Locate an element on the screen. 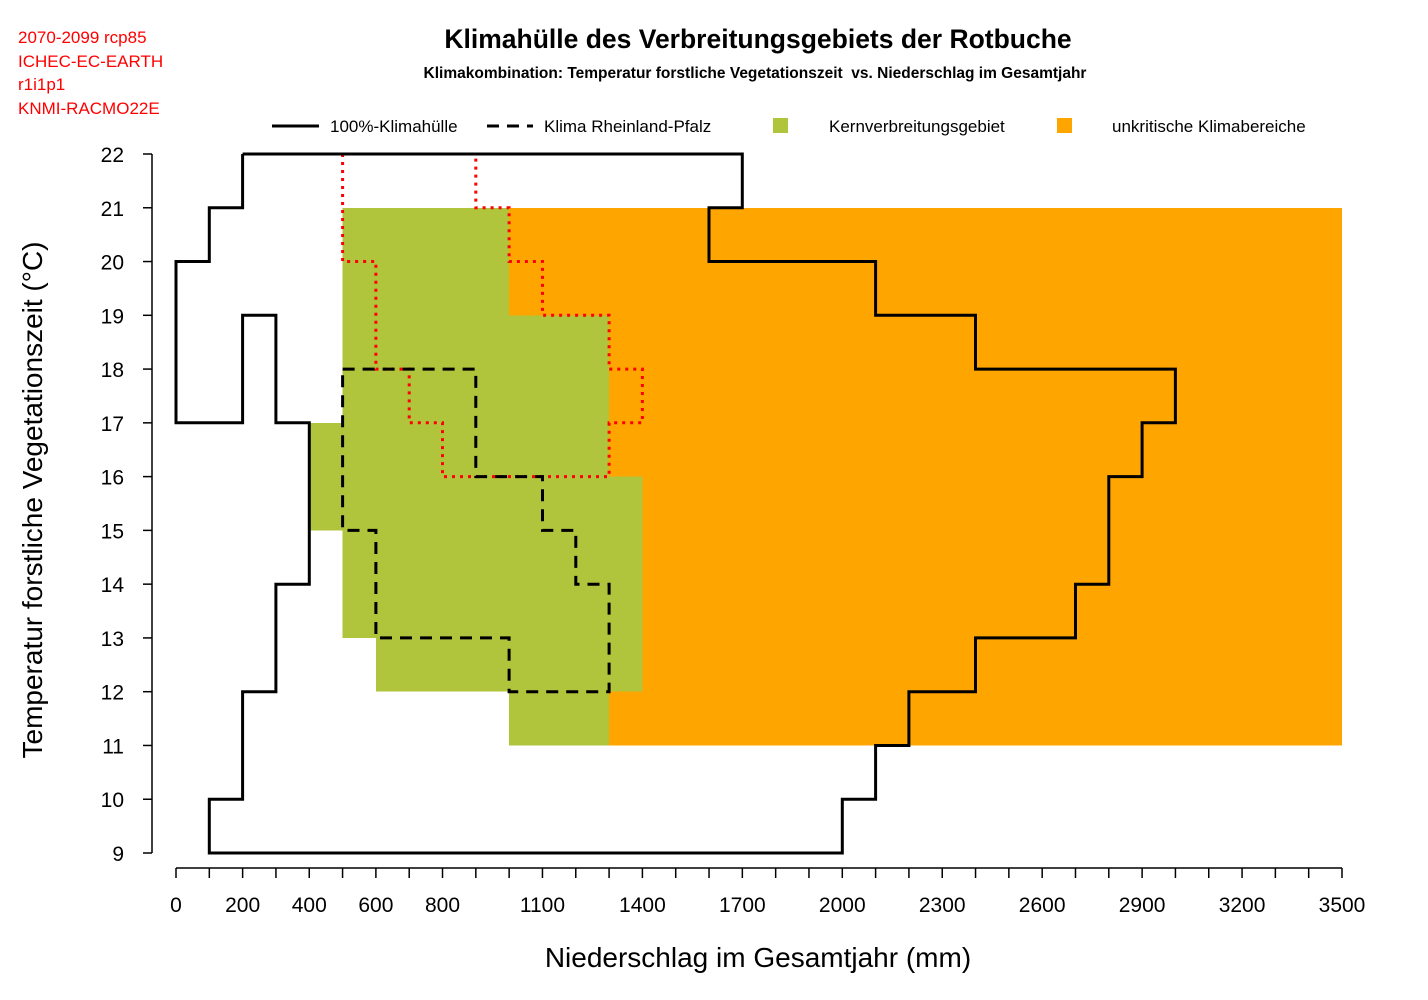  x-tick-label: 0 is located at coordinates (176, 905).